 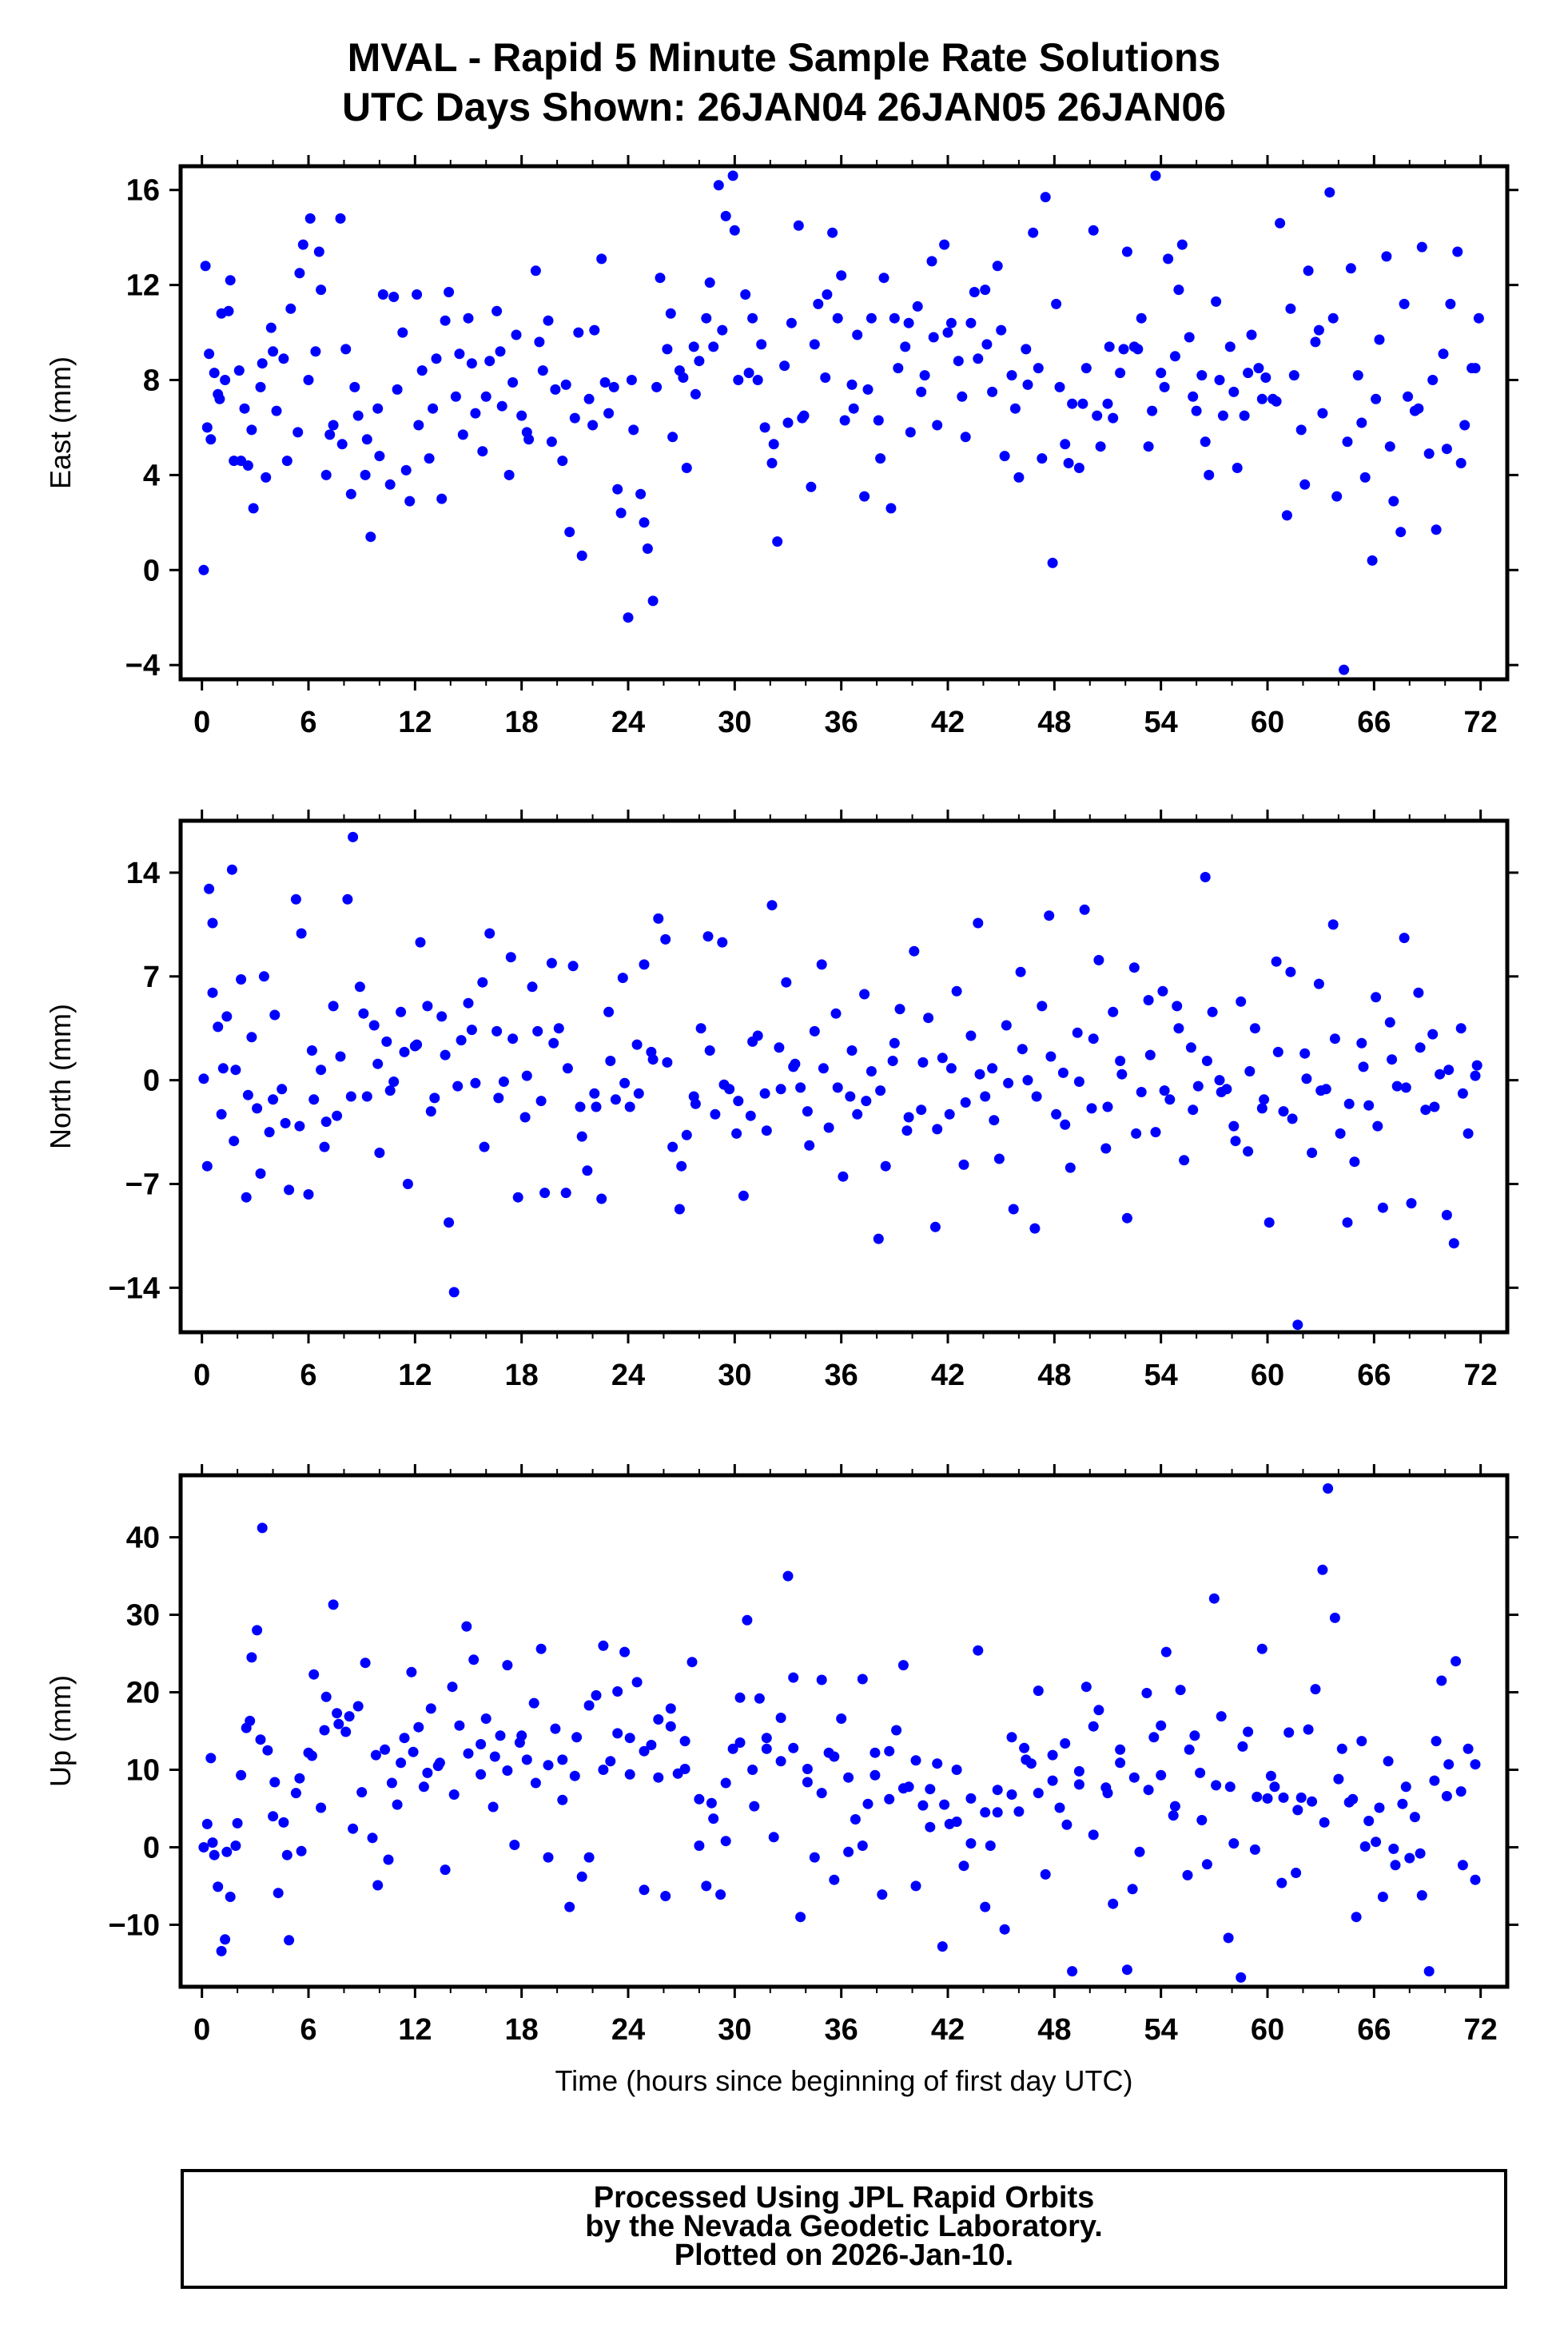 I want to click on y-axis-label: Up (mm), so click(x=60, y=1731).